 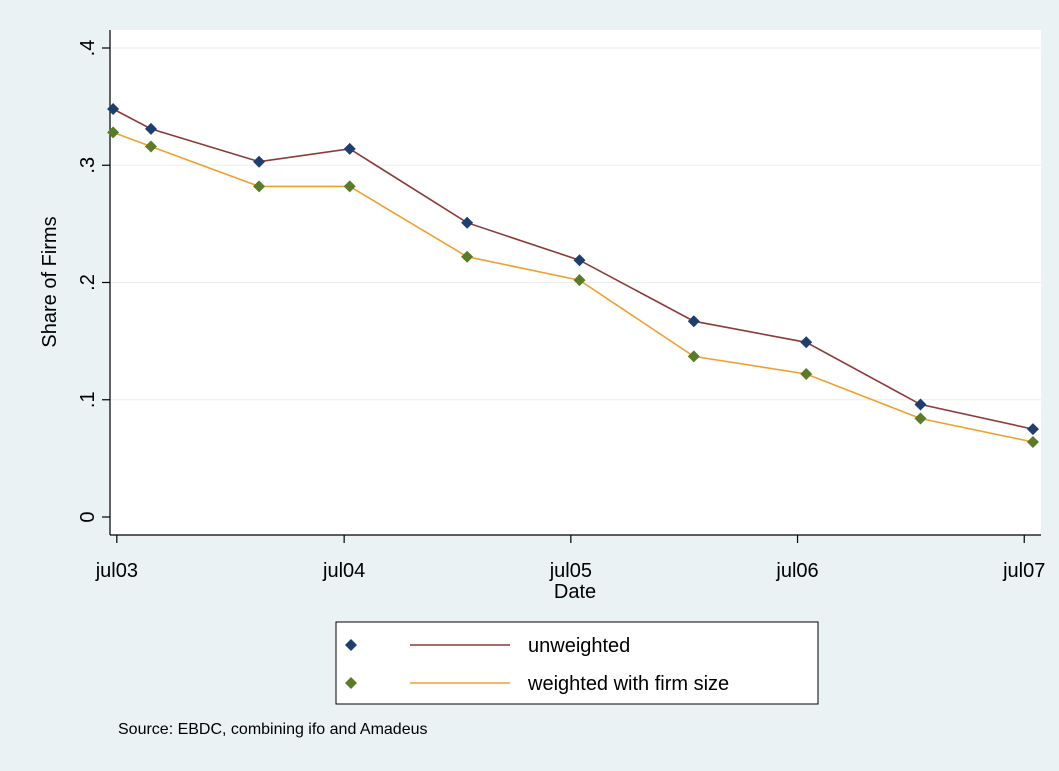 I want to click on legend-box, so click(x=577, y=663).